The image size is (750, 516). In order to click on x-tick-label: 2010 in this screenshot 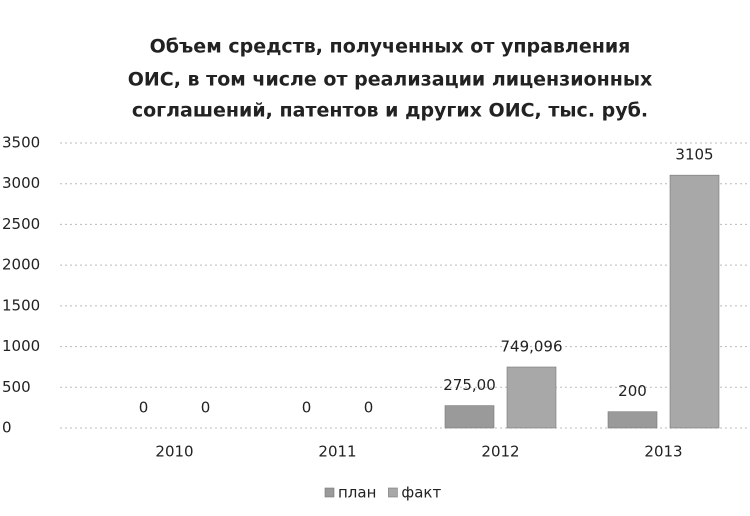, I will do `click(174, 452)`.